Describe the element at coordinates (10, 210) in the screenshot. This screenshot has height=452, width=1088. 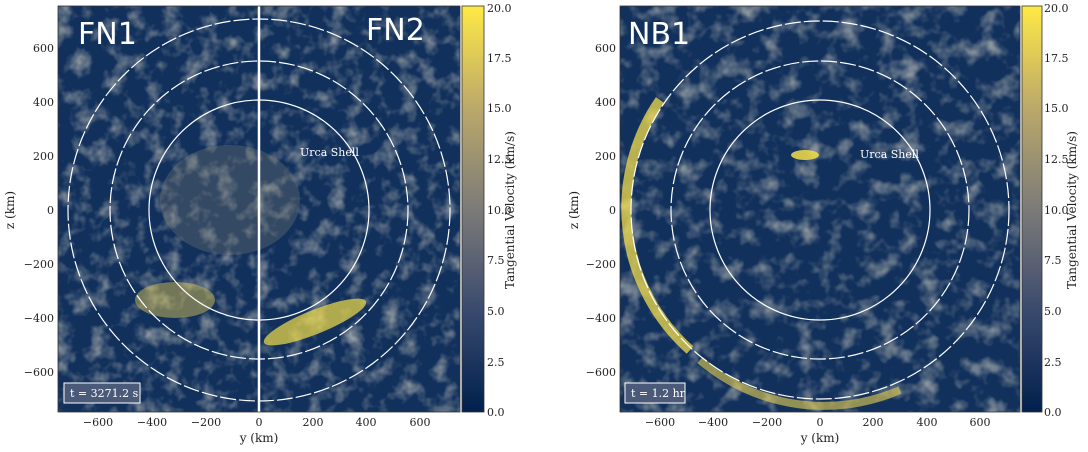
I see `panel-1-ylabel: z (km)` at that location.